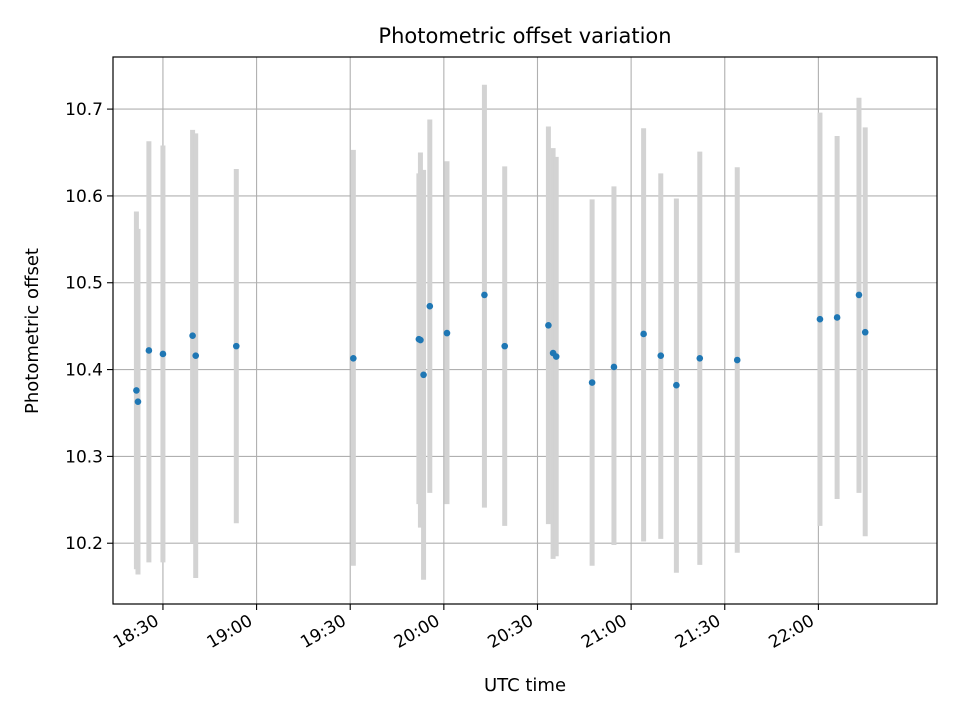 The width and height of the screenshot is (960, 720). I want to click on x-axis-label: UTC time, so click(525, 685).